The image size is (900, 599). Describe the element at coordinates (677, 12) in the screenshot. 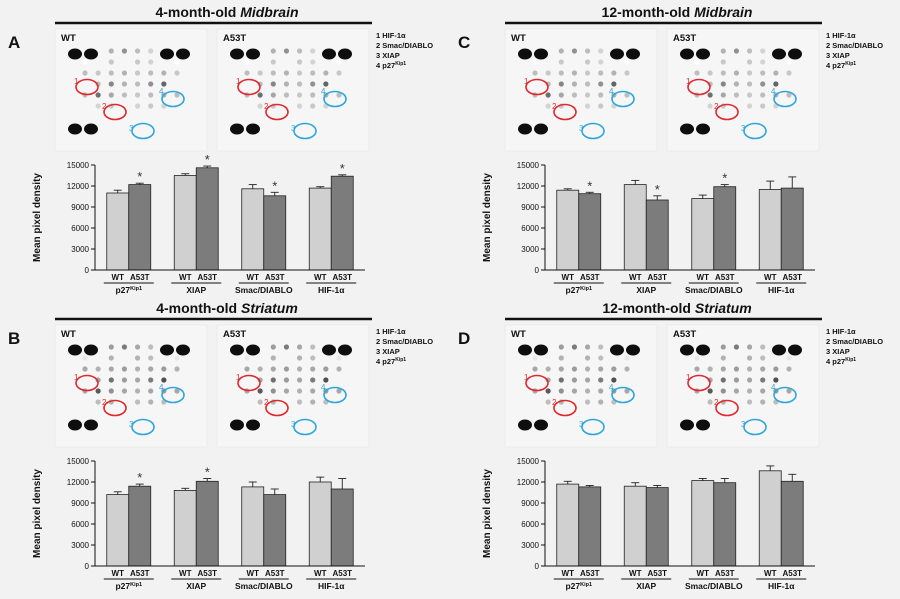

I see `panel-title: 12-month-old Midbrain` at that location.